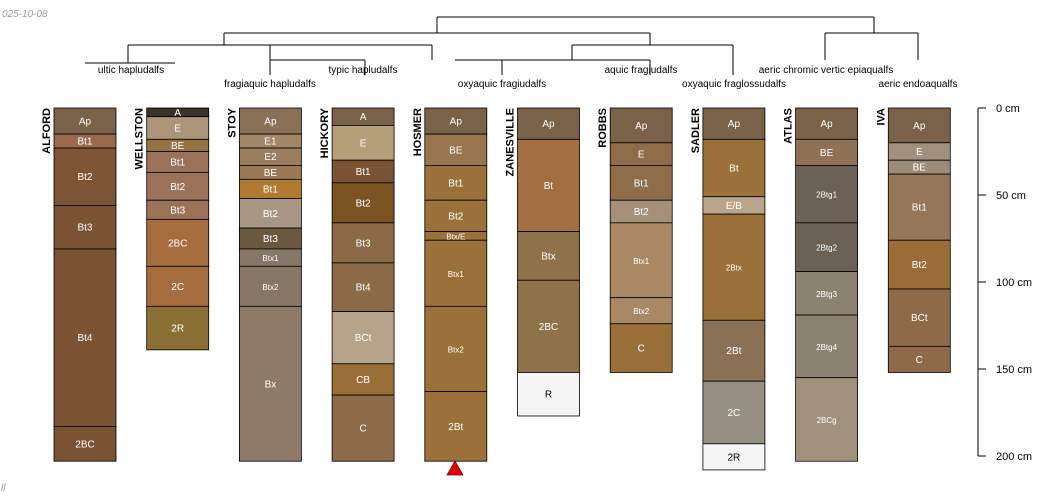  What do you see at coordinates (47, 131) in the screenshot?
I see `profile-name: ALFORD` at bounding box center [47, 131].